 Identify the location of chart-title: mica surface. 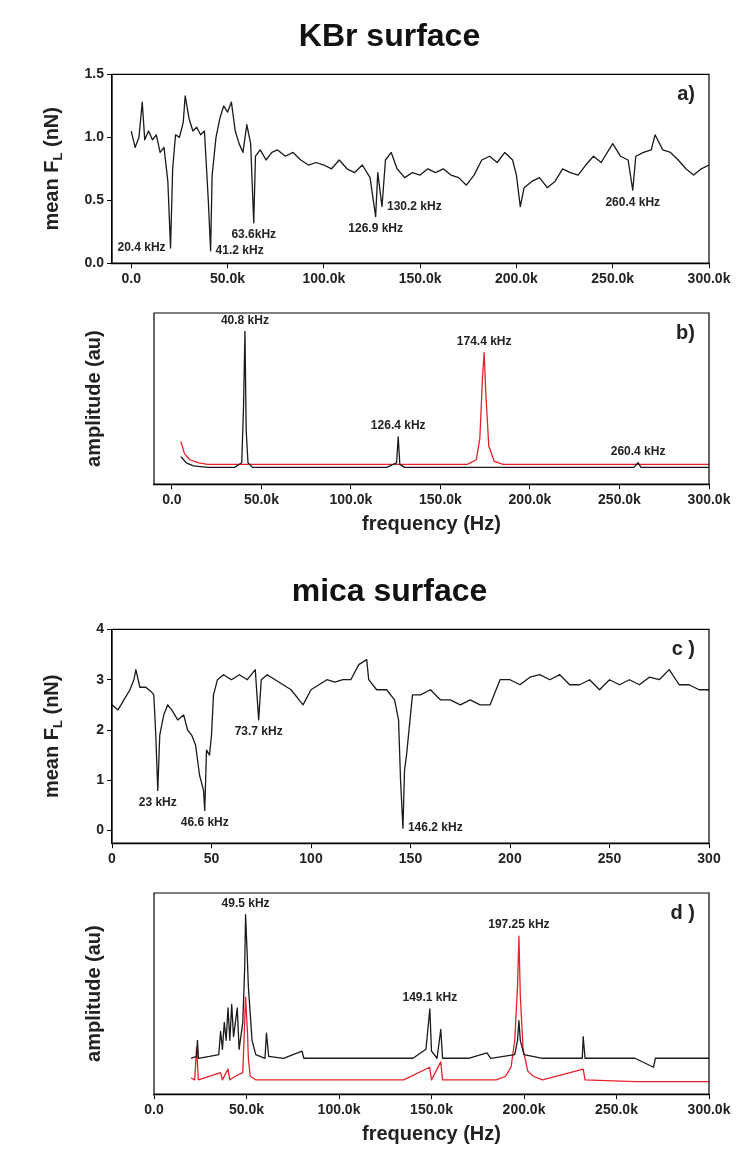
(389, 590).